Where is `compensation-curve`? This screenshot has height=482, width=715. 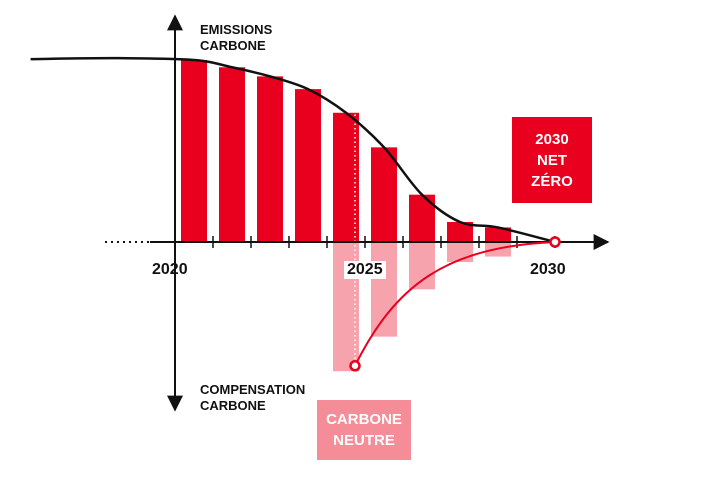
compensation-curve is located at coordinates (455, 304).